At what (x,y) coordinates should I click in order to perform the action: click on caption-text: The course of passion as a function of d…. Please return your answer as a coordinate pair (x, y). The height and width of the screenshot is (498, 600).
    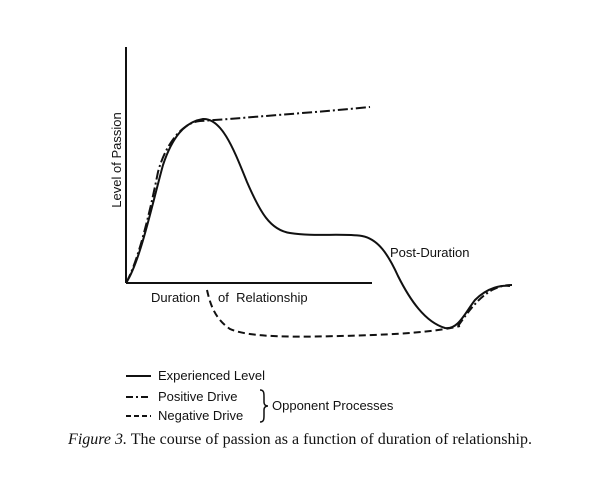
    Looking at the image, I should click on (329, 439).